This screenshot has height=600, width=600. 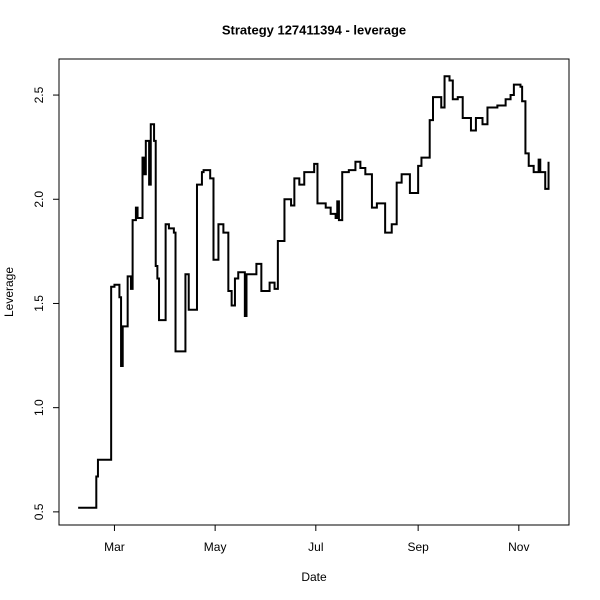 I want to click on x-tick-label: Sep, so click(x=418, y=547).